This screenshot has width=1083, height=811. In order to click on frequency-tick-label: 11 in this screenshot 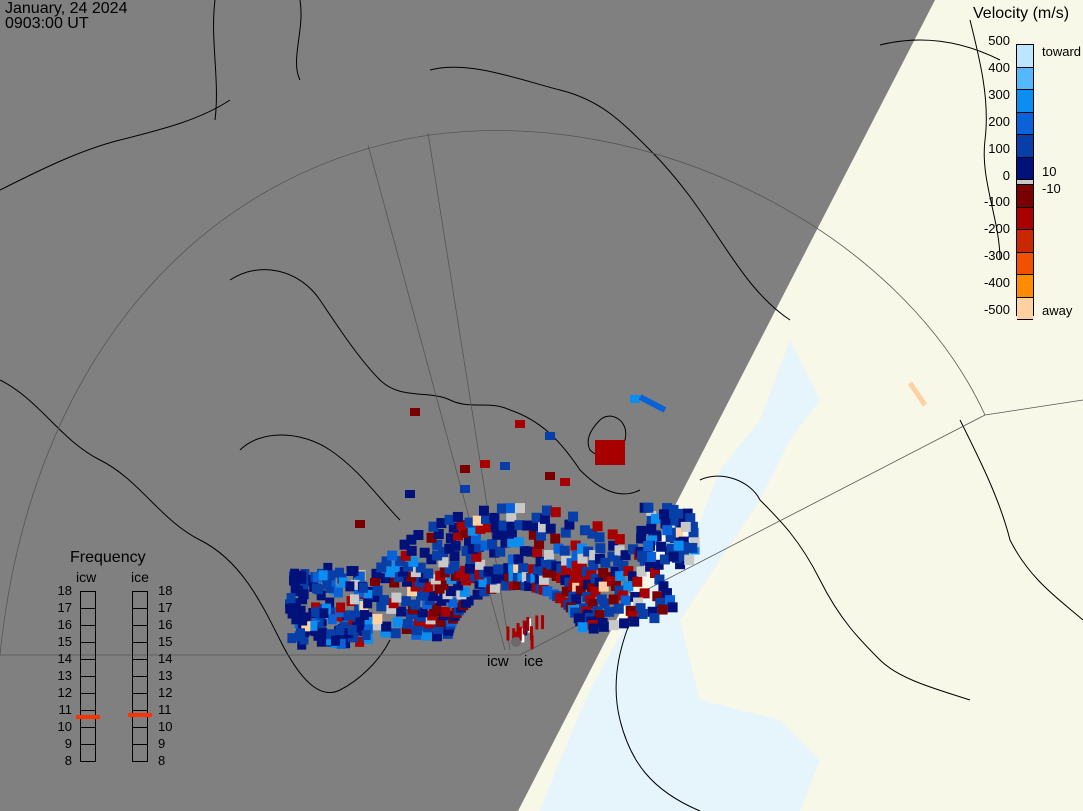, I will do `click(165, 709)`.